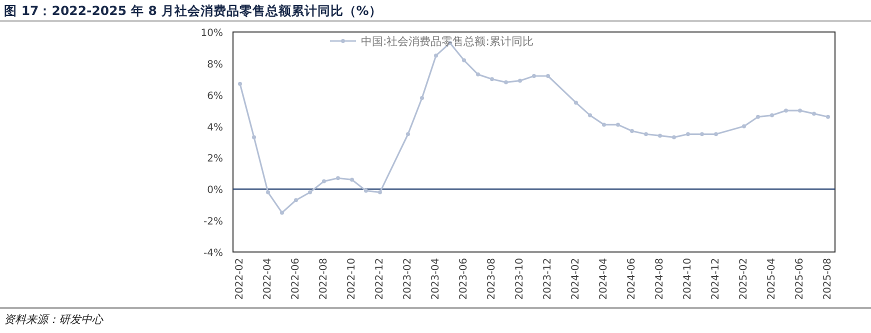  I want to click on y-tick-label: 2%, so click(215, 159).